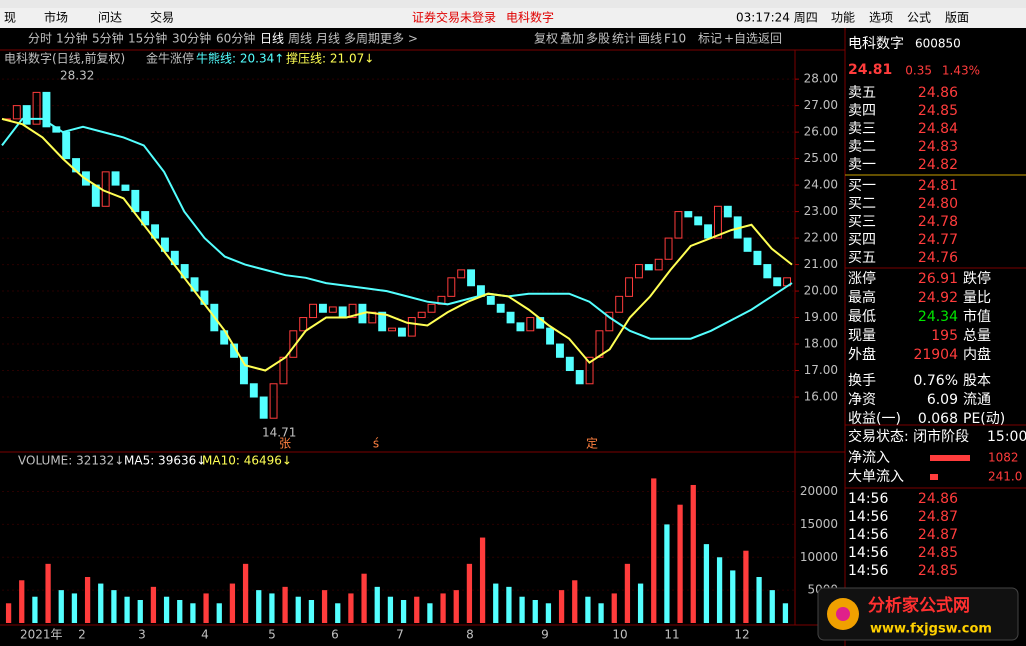  I want to click on period-button: 周线, so click(300, 39).